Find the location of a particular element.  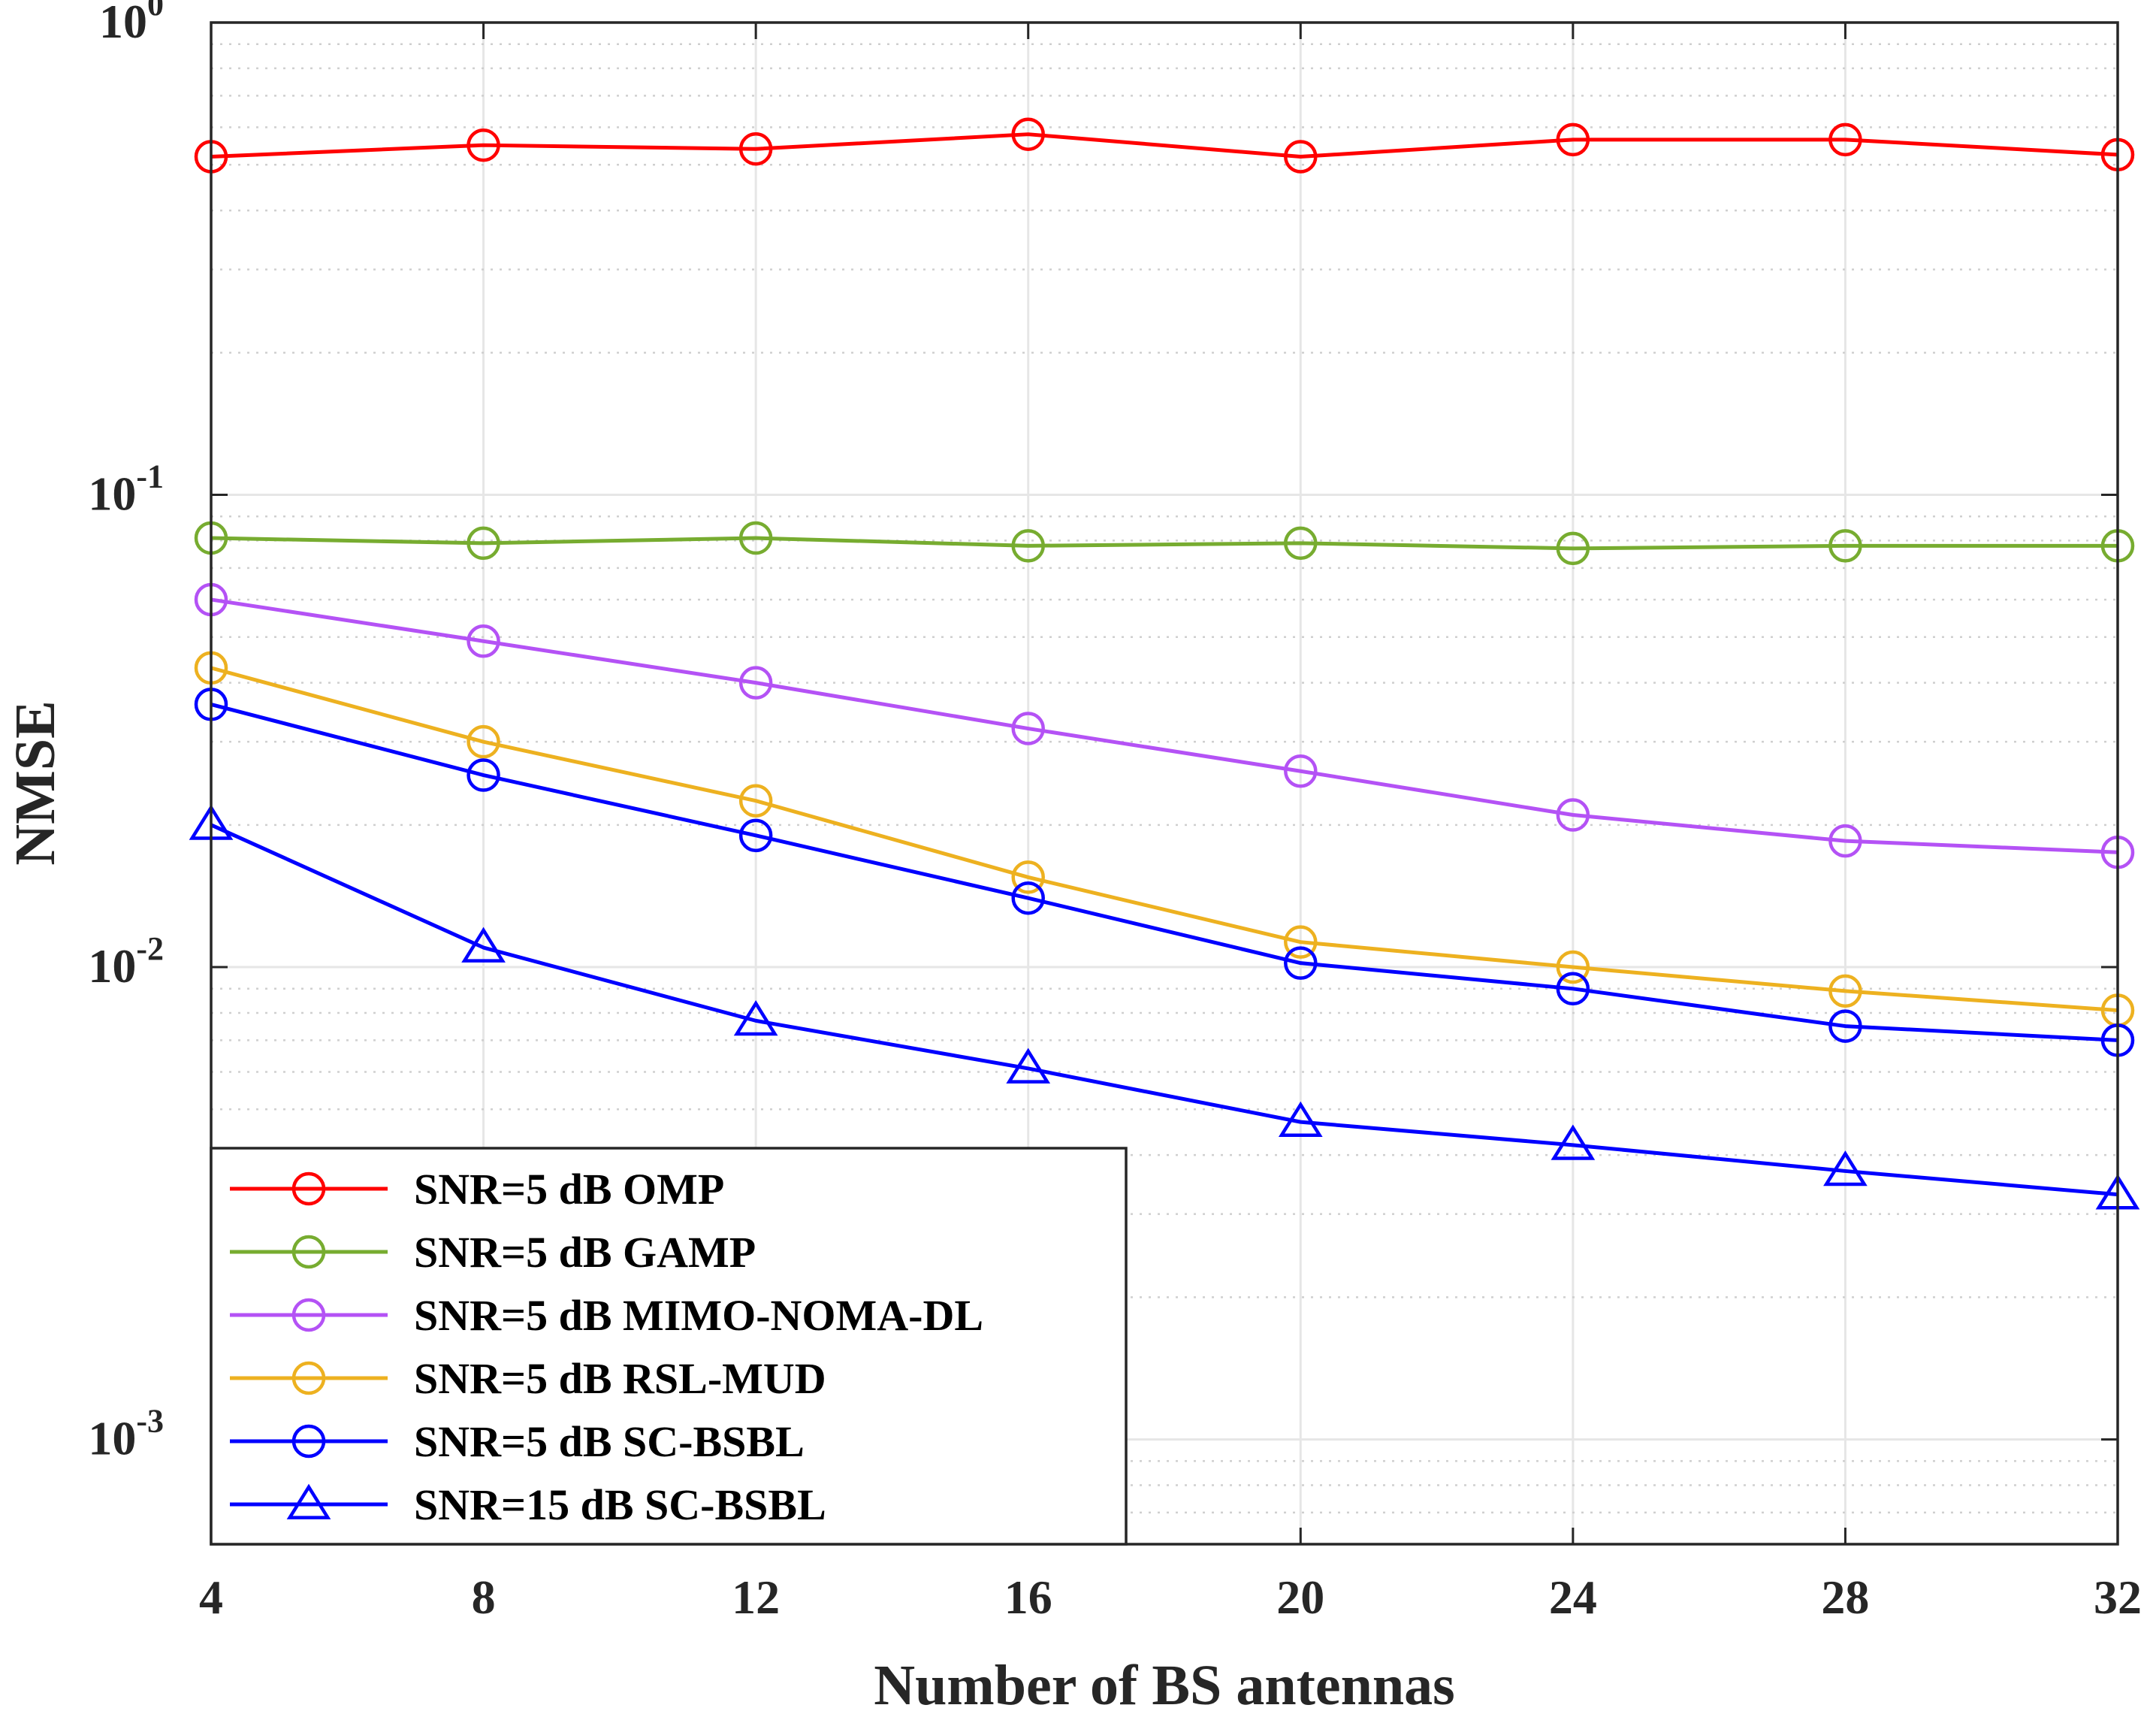

y-axis-title: NMSE is located at coordinates (35, 783).